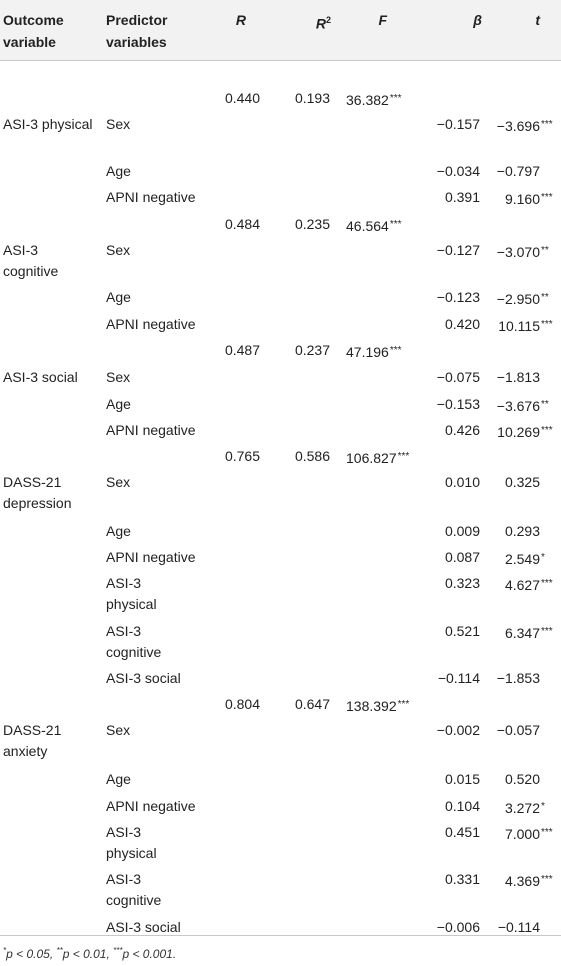 Image resolution: width=561 pixels, height=966 pixels. I want to click on t-value-value: −0.057, so click(518, 730).